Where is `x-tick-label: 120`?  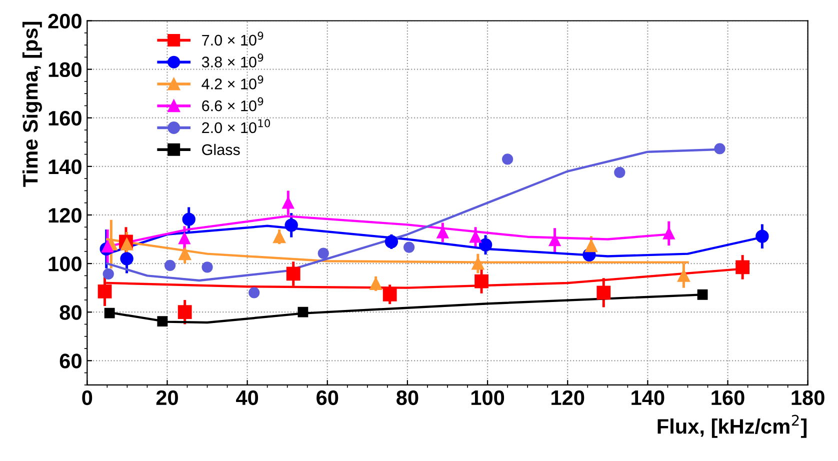
x-tick-label: 120 is located at coordinates (568, 398).